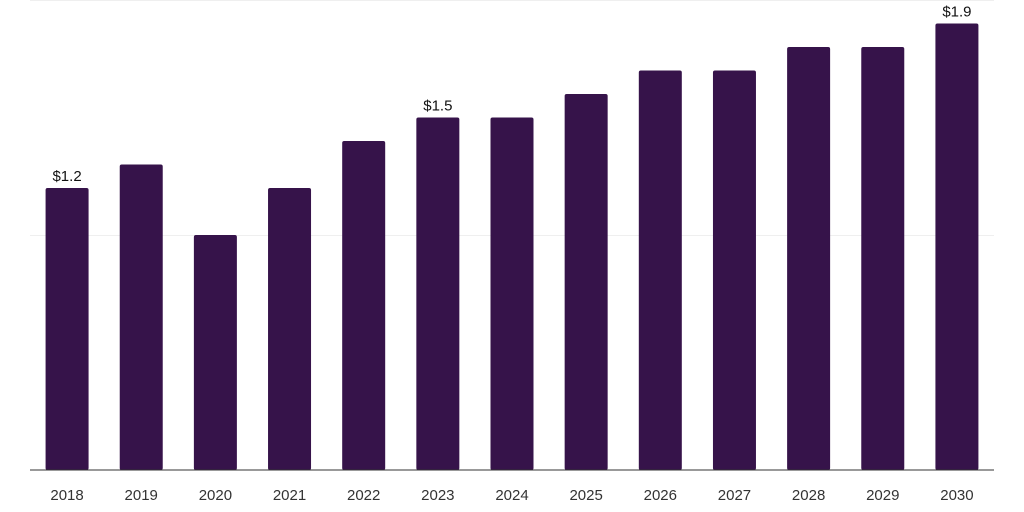 The width and height of the screenshot is (1024, 512). What do you see at coordinates (882, 495) in the screenshot?
I see `x-tick-label: 2029` at bounding box center [882, 495].